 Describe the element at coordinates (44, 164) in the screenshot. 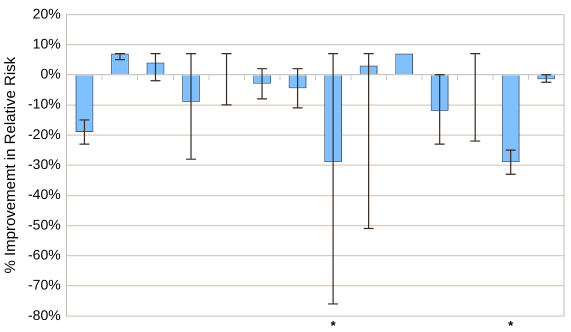

I see `y-tick-label: -30%` at that location.